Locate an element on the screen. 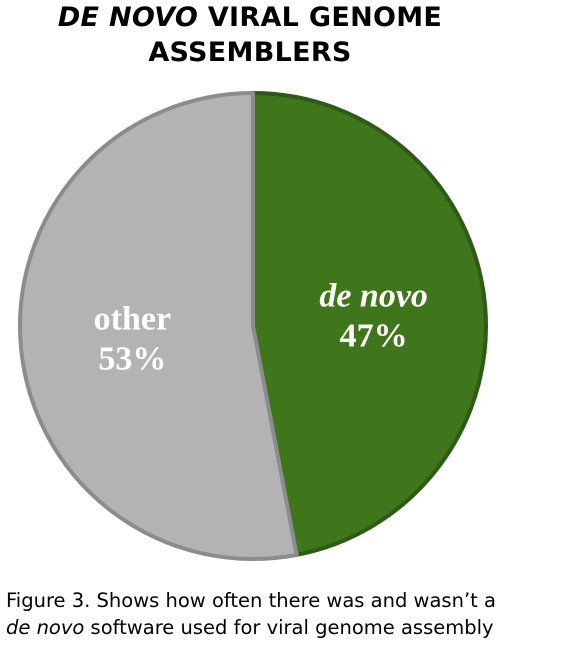  slice-value-label-de-novo: 47% is located at coordinates (374, 336).